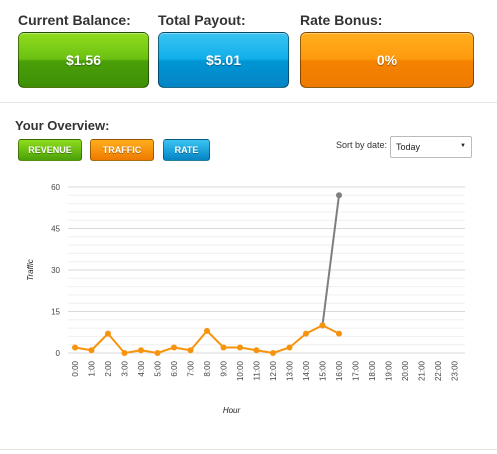  I want to click on x-tick-label: 20:00, so click(405, 370).